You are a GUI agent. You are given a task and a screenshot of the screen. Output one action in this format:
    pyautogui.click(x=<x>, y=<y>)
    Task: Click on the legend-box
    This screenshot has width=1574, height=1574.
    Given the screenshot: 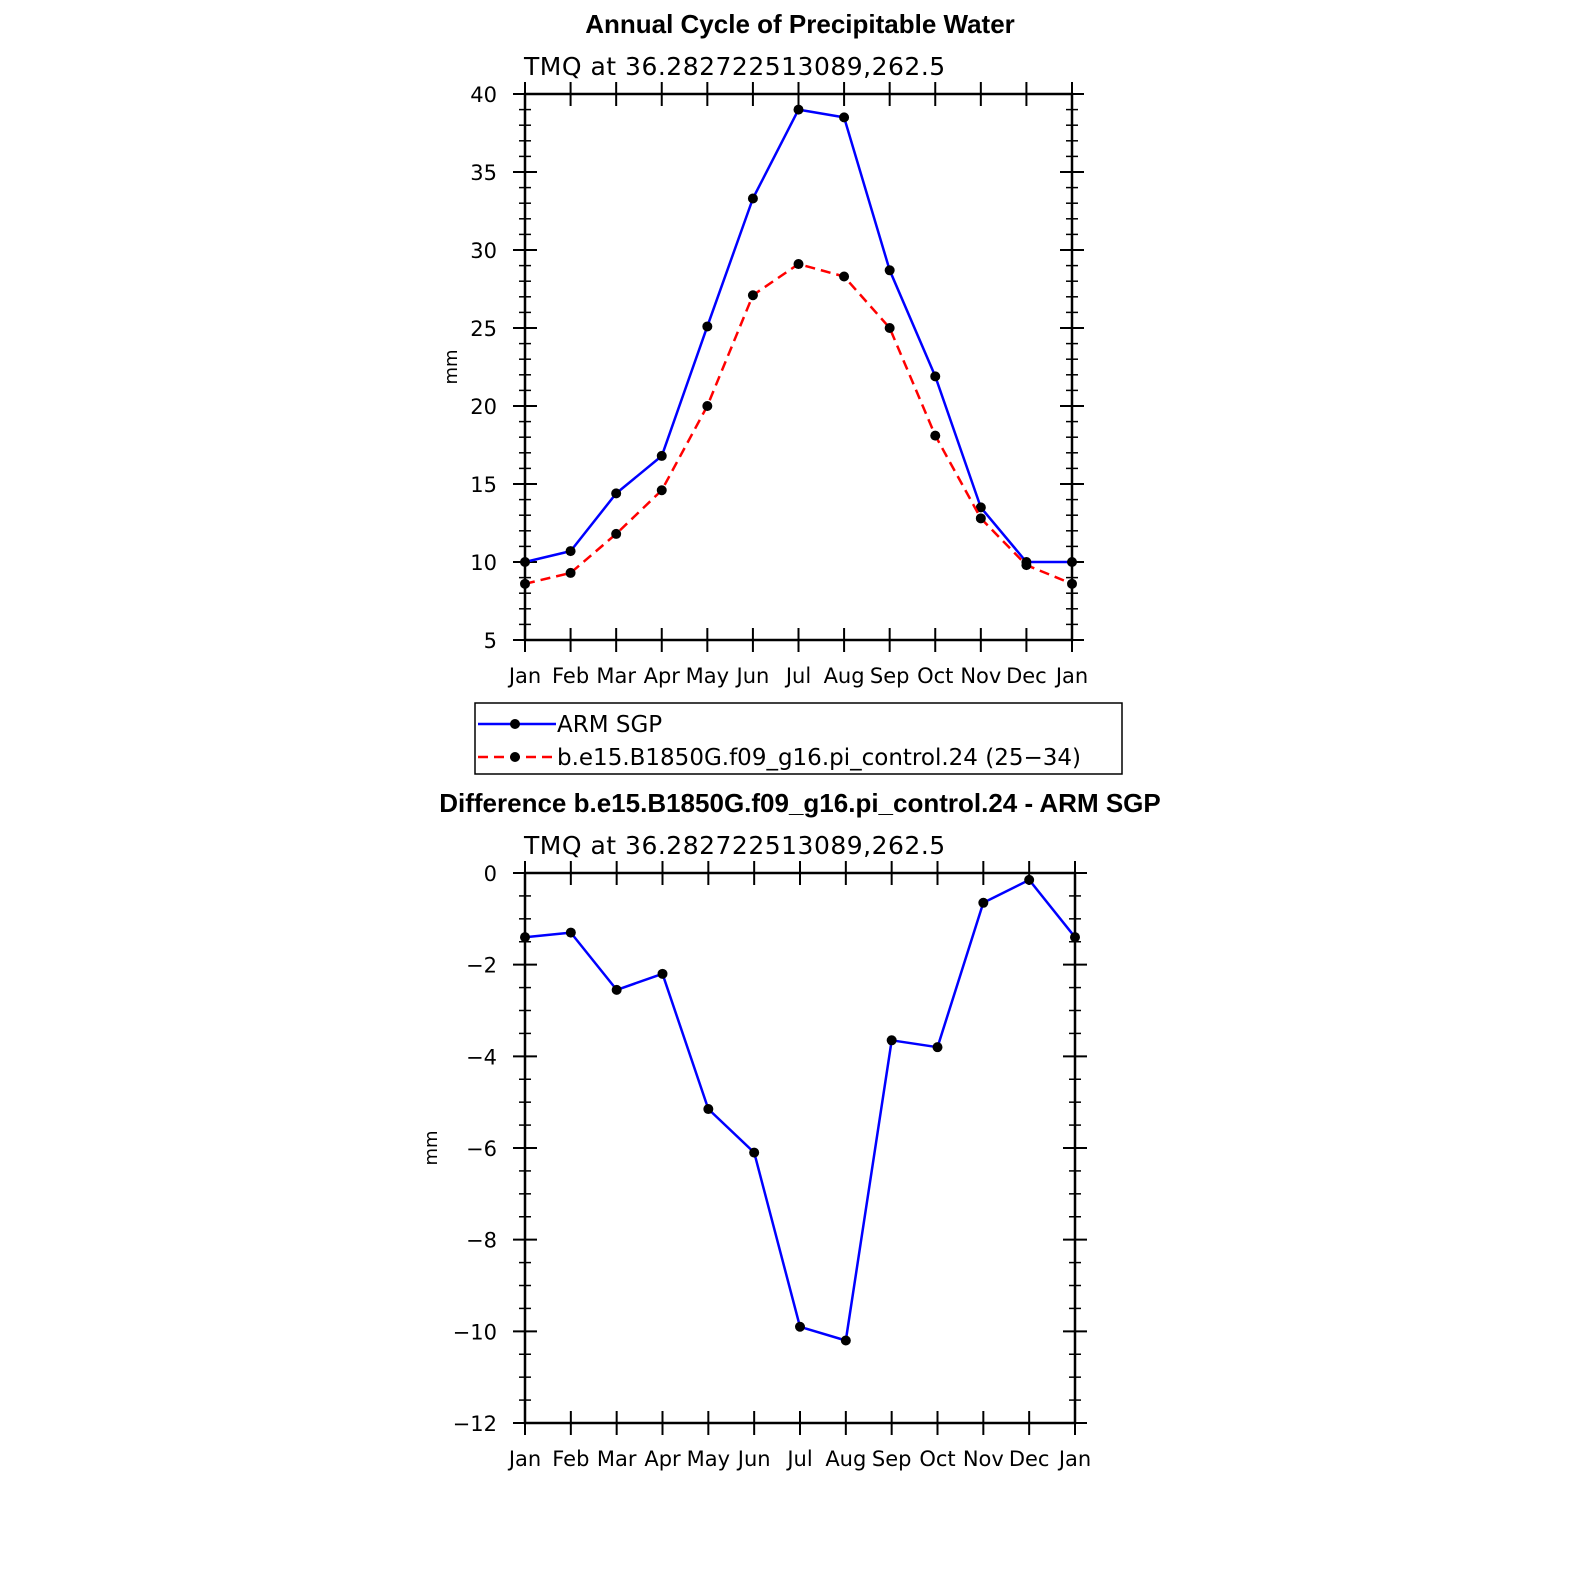 What is the action you would take?
    pyautogui.click(x=798, y=738)
    